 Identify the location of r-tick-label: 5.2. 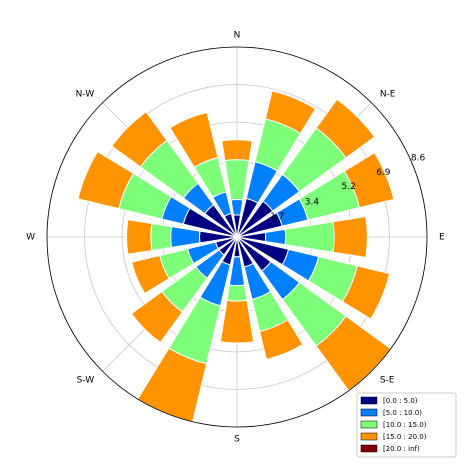
(349, 187).